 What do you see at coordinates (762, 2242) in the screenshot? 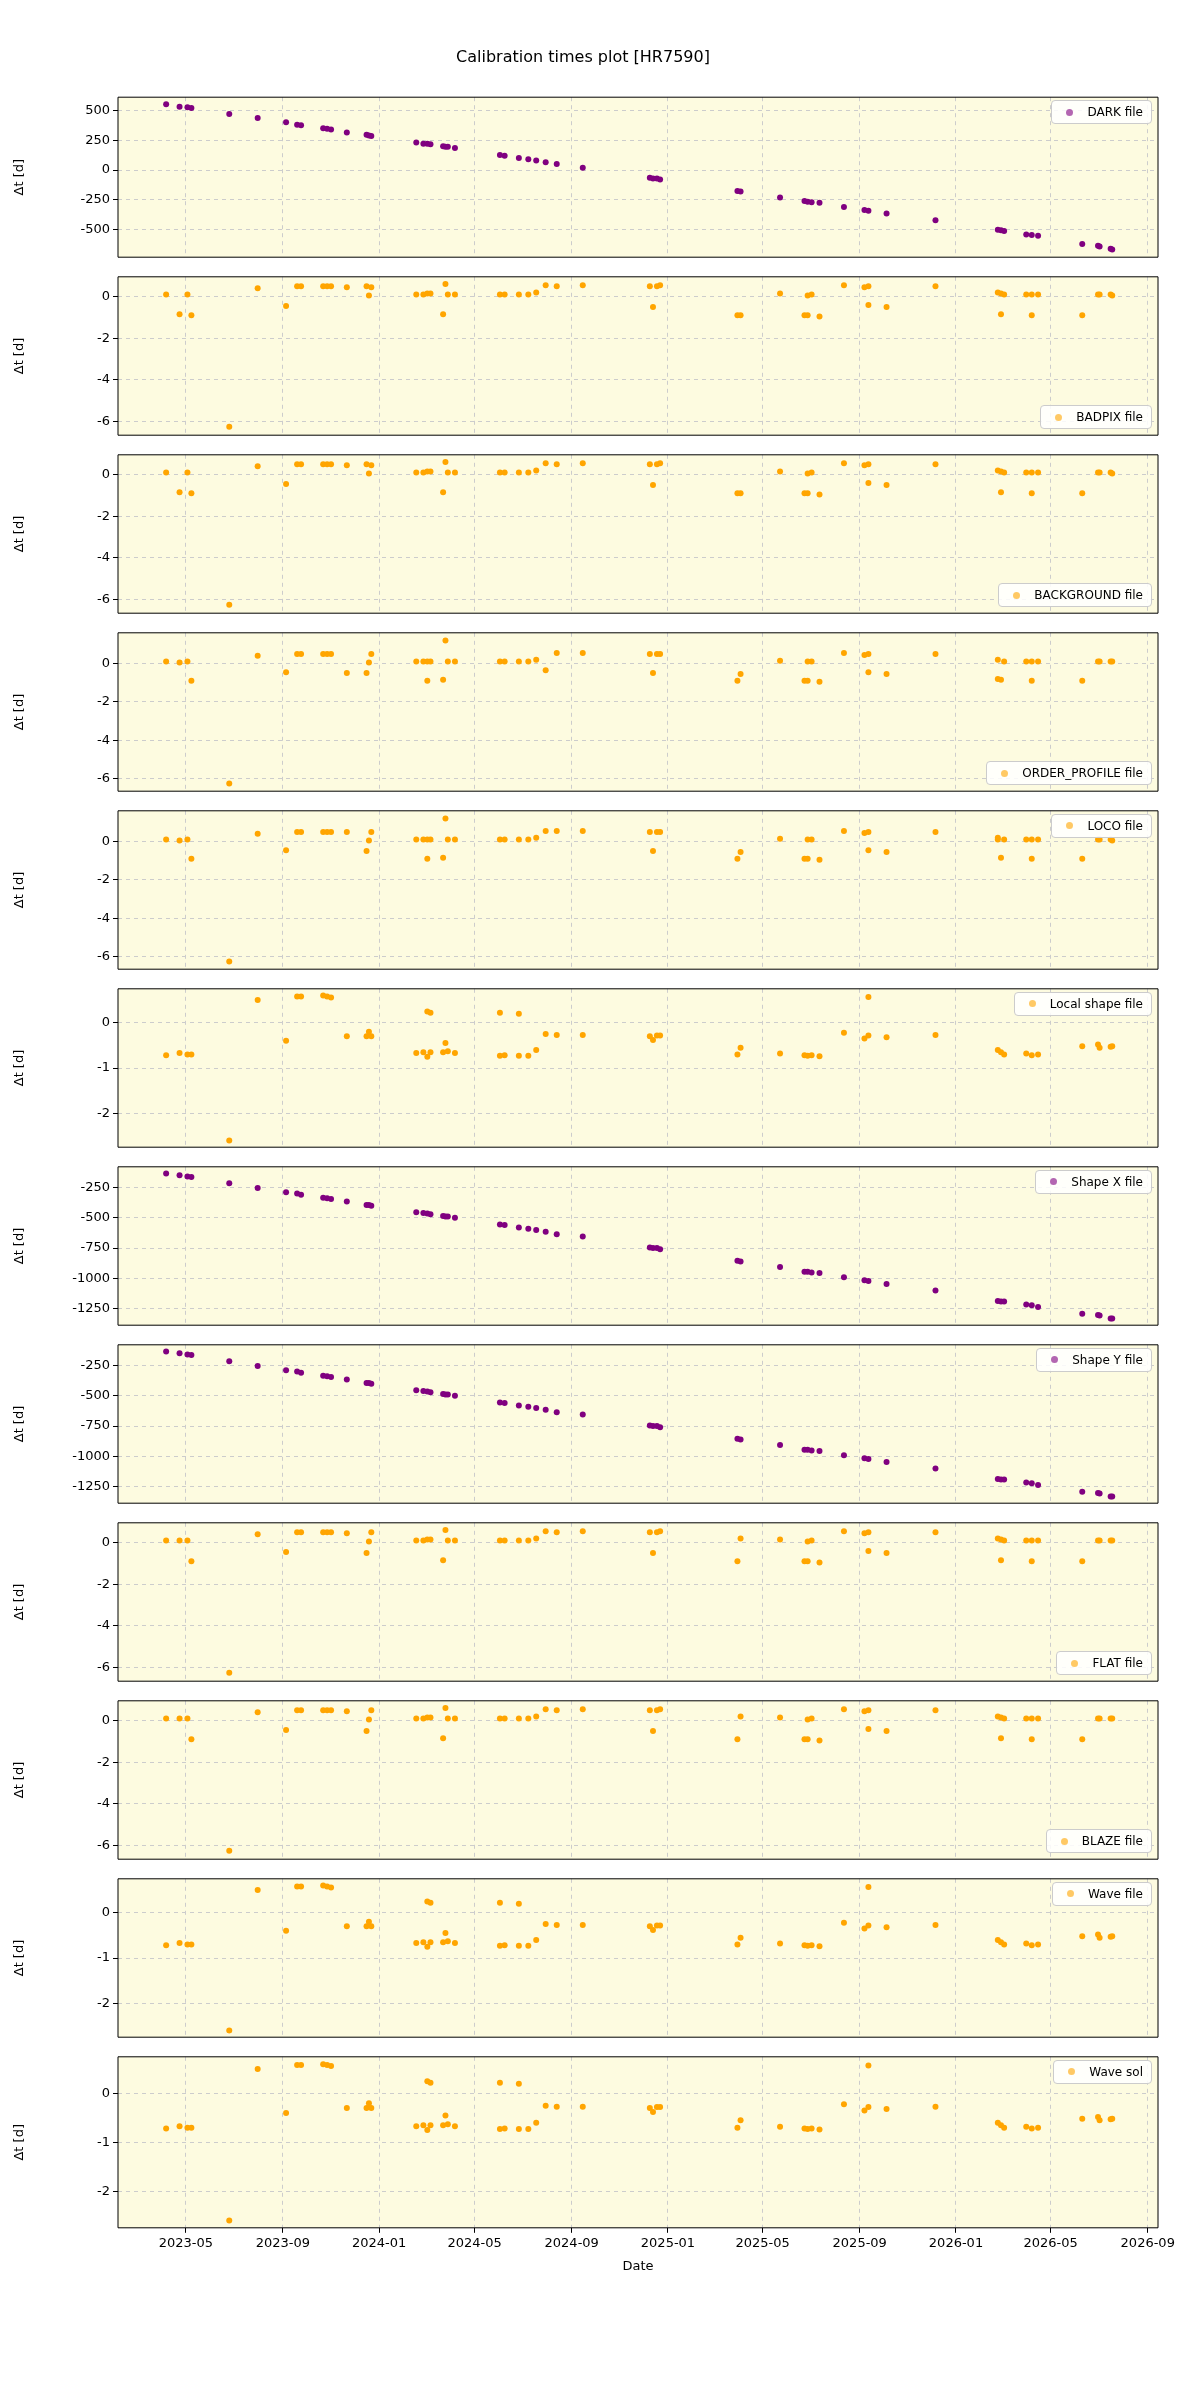
I see `x-tick-label: 2025-05` at bounding box center [762, 2242].